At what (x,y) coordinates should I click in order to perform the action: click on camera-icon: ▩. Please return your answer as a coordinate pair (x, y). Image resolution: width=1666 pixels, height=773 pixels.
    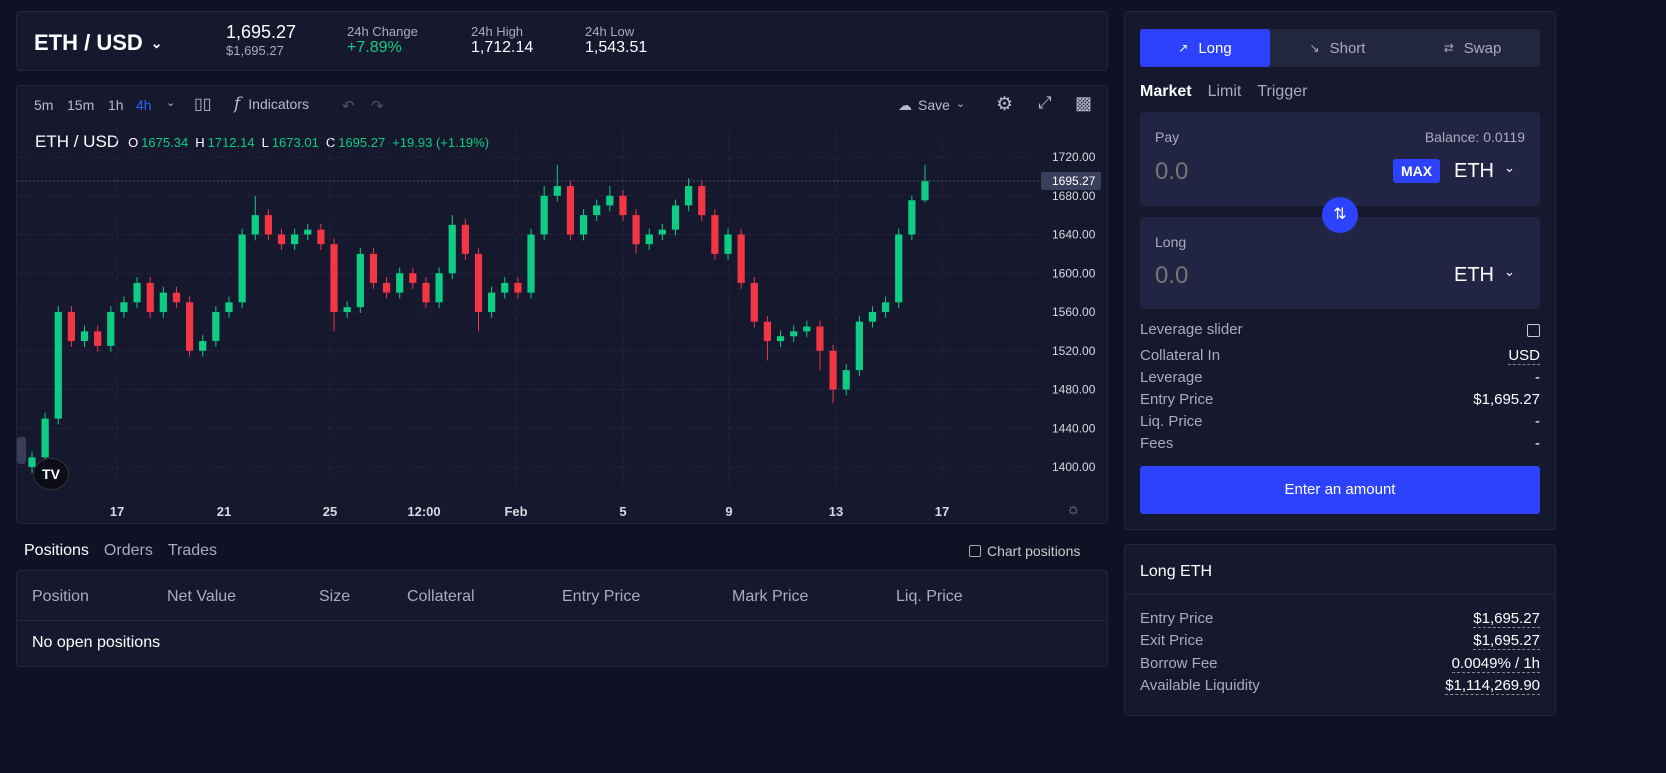
    Looking at the image, I should click on (1084, 103).